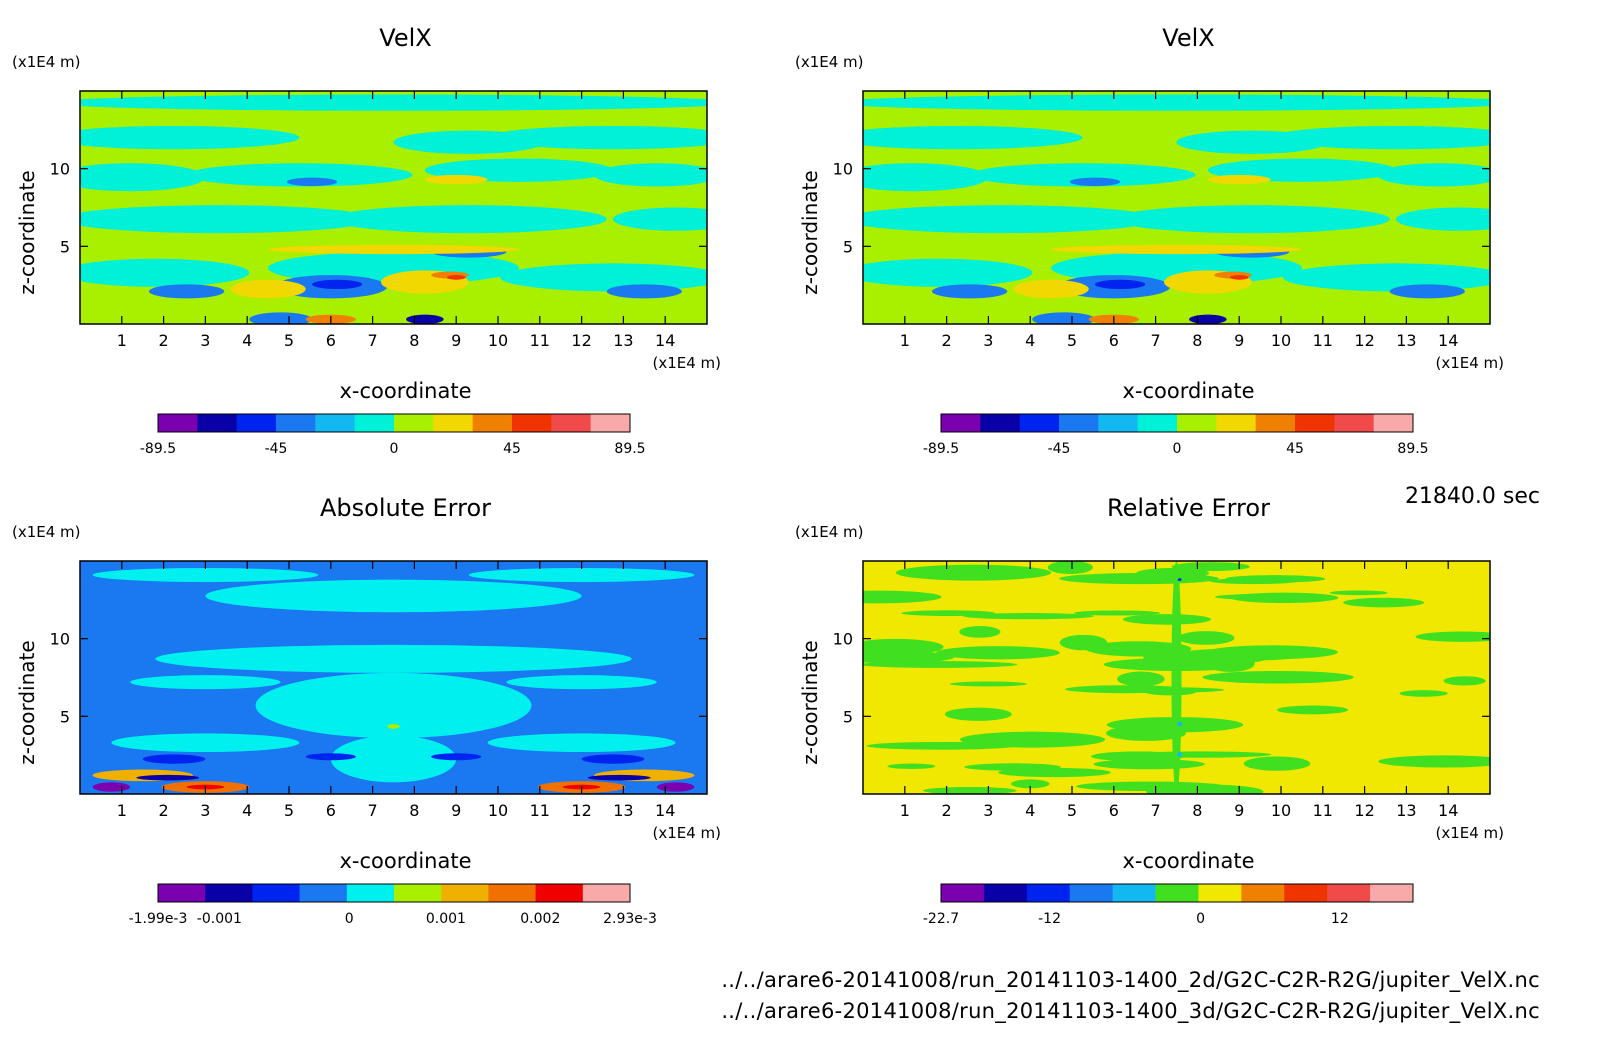 The height and width of the screenshot is (1054, 1604). What do you see at coordinates (843, 639) in the screenshot?
I see `y-tick-label: 10` at bounding box center [843, 639].